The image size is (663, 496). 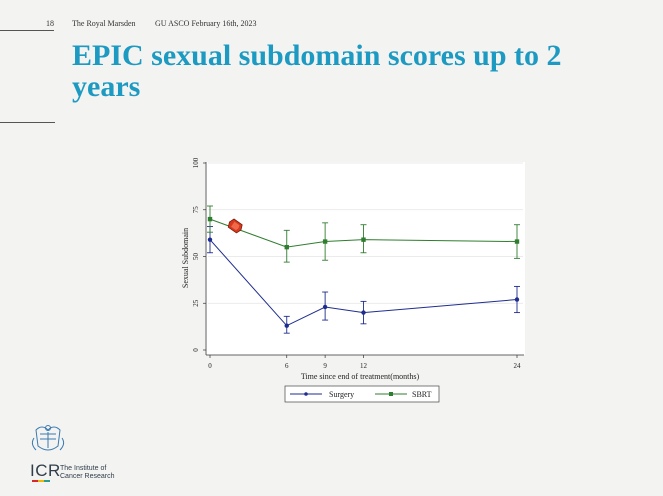 I want to click on title-rule, so click(x=27, y=122).